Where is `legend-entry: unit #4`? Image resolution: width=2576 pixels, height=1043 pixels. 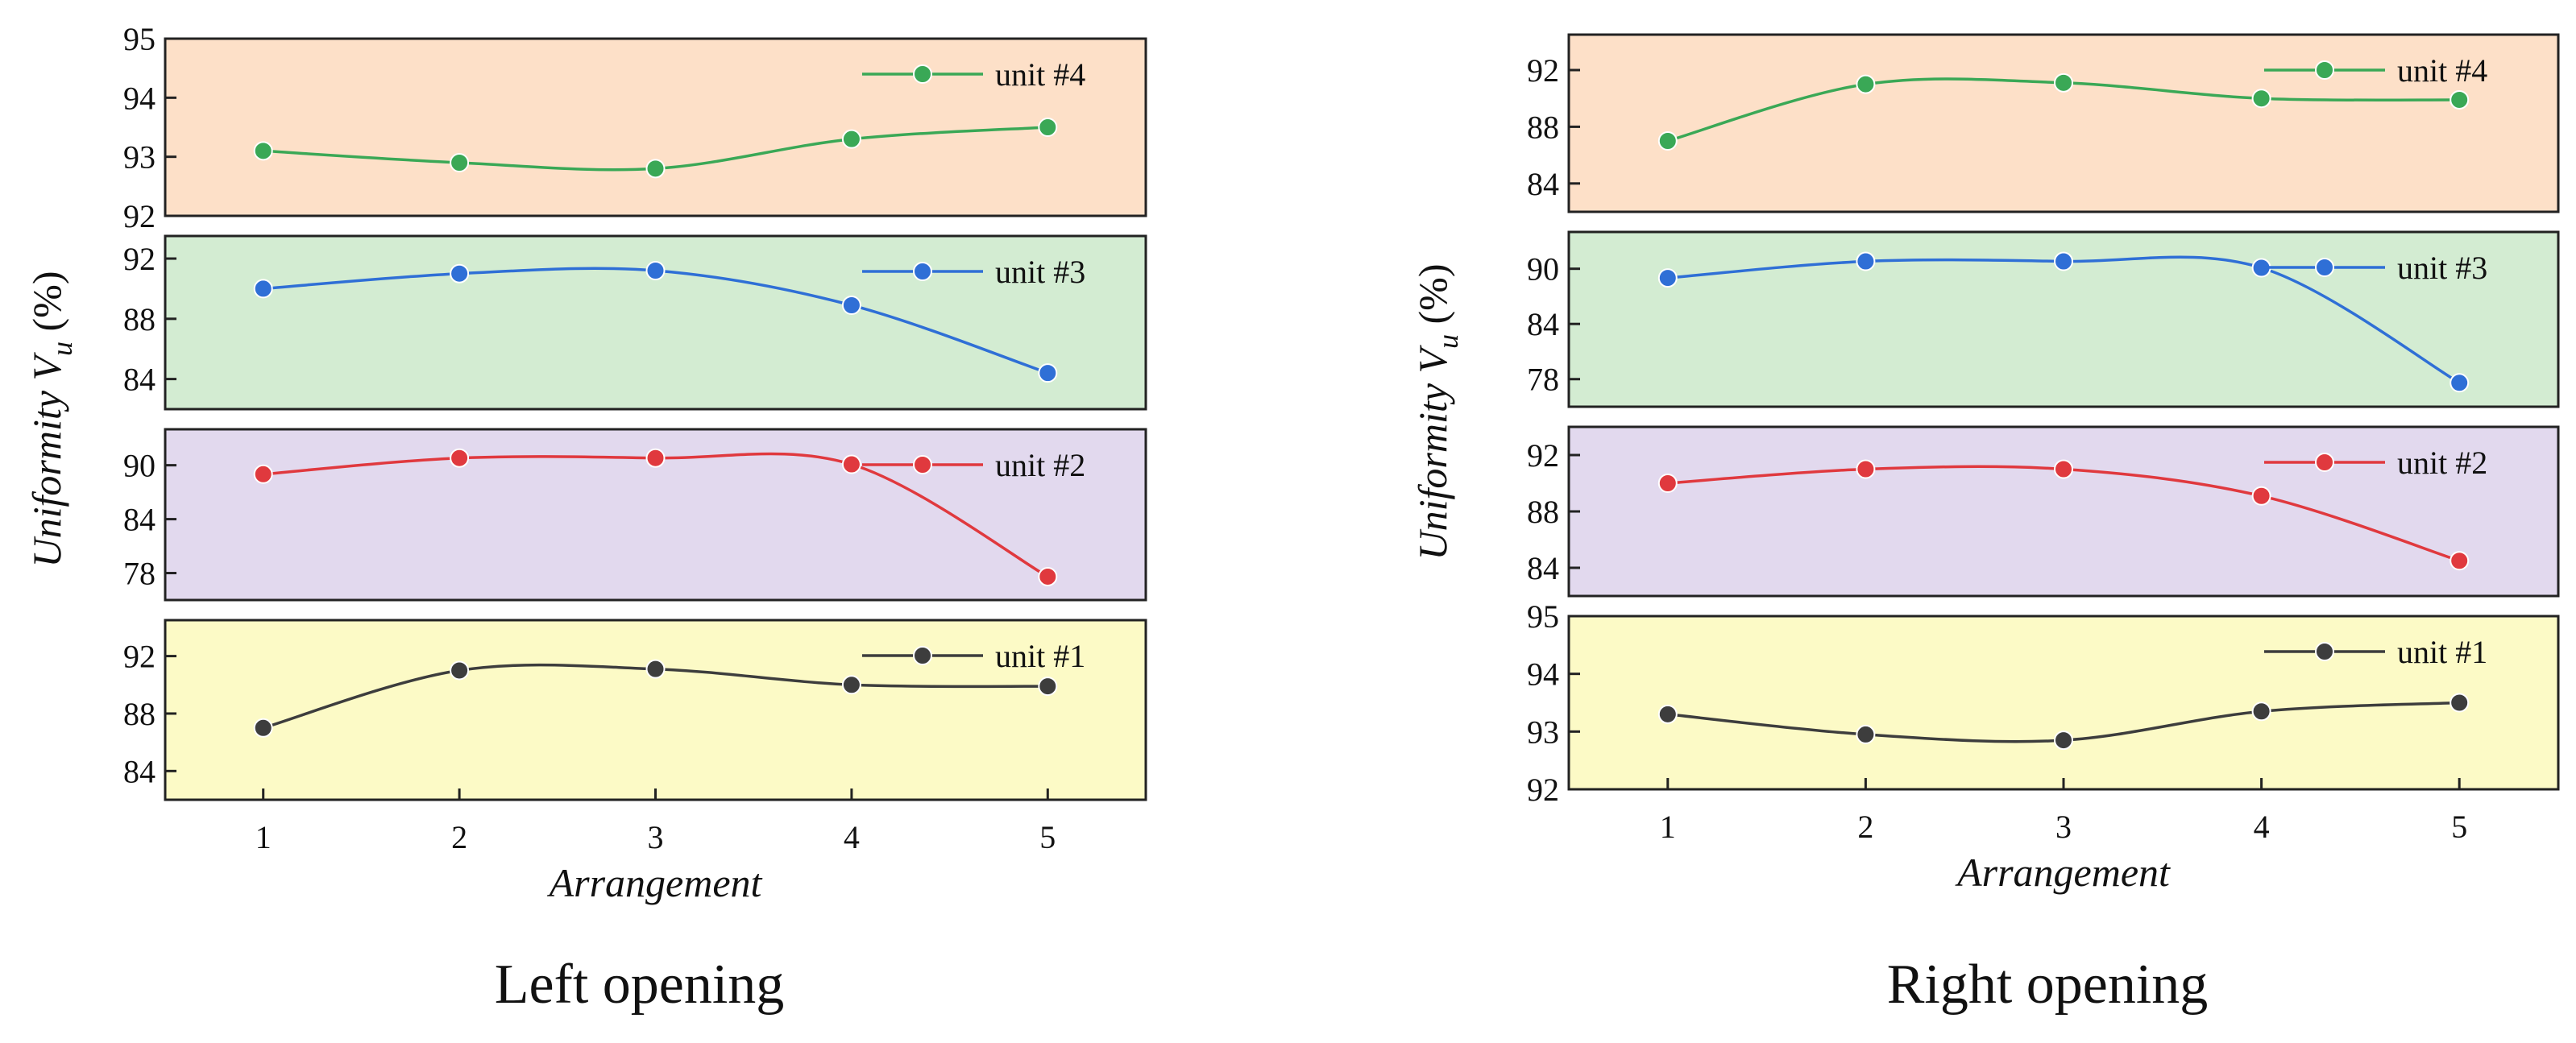 legend-entry: unit #4 is located at coordinates (2375, 70).